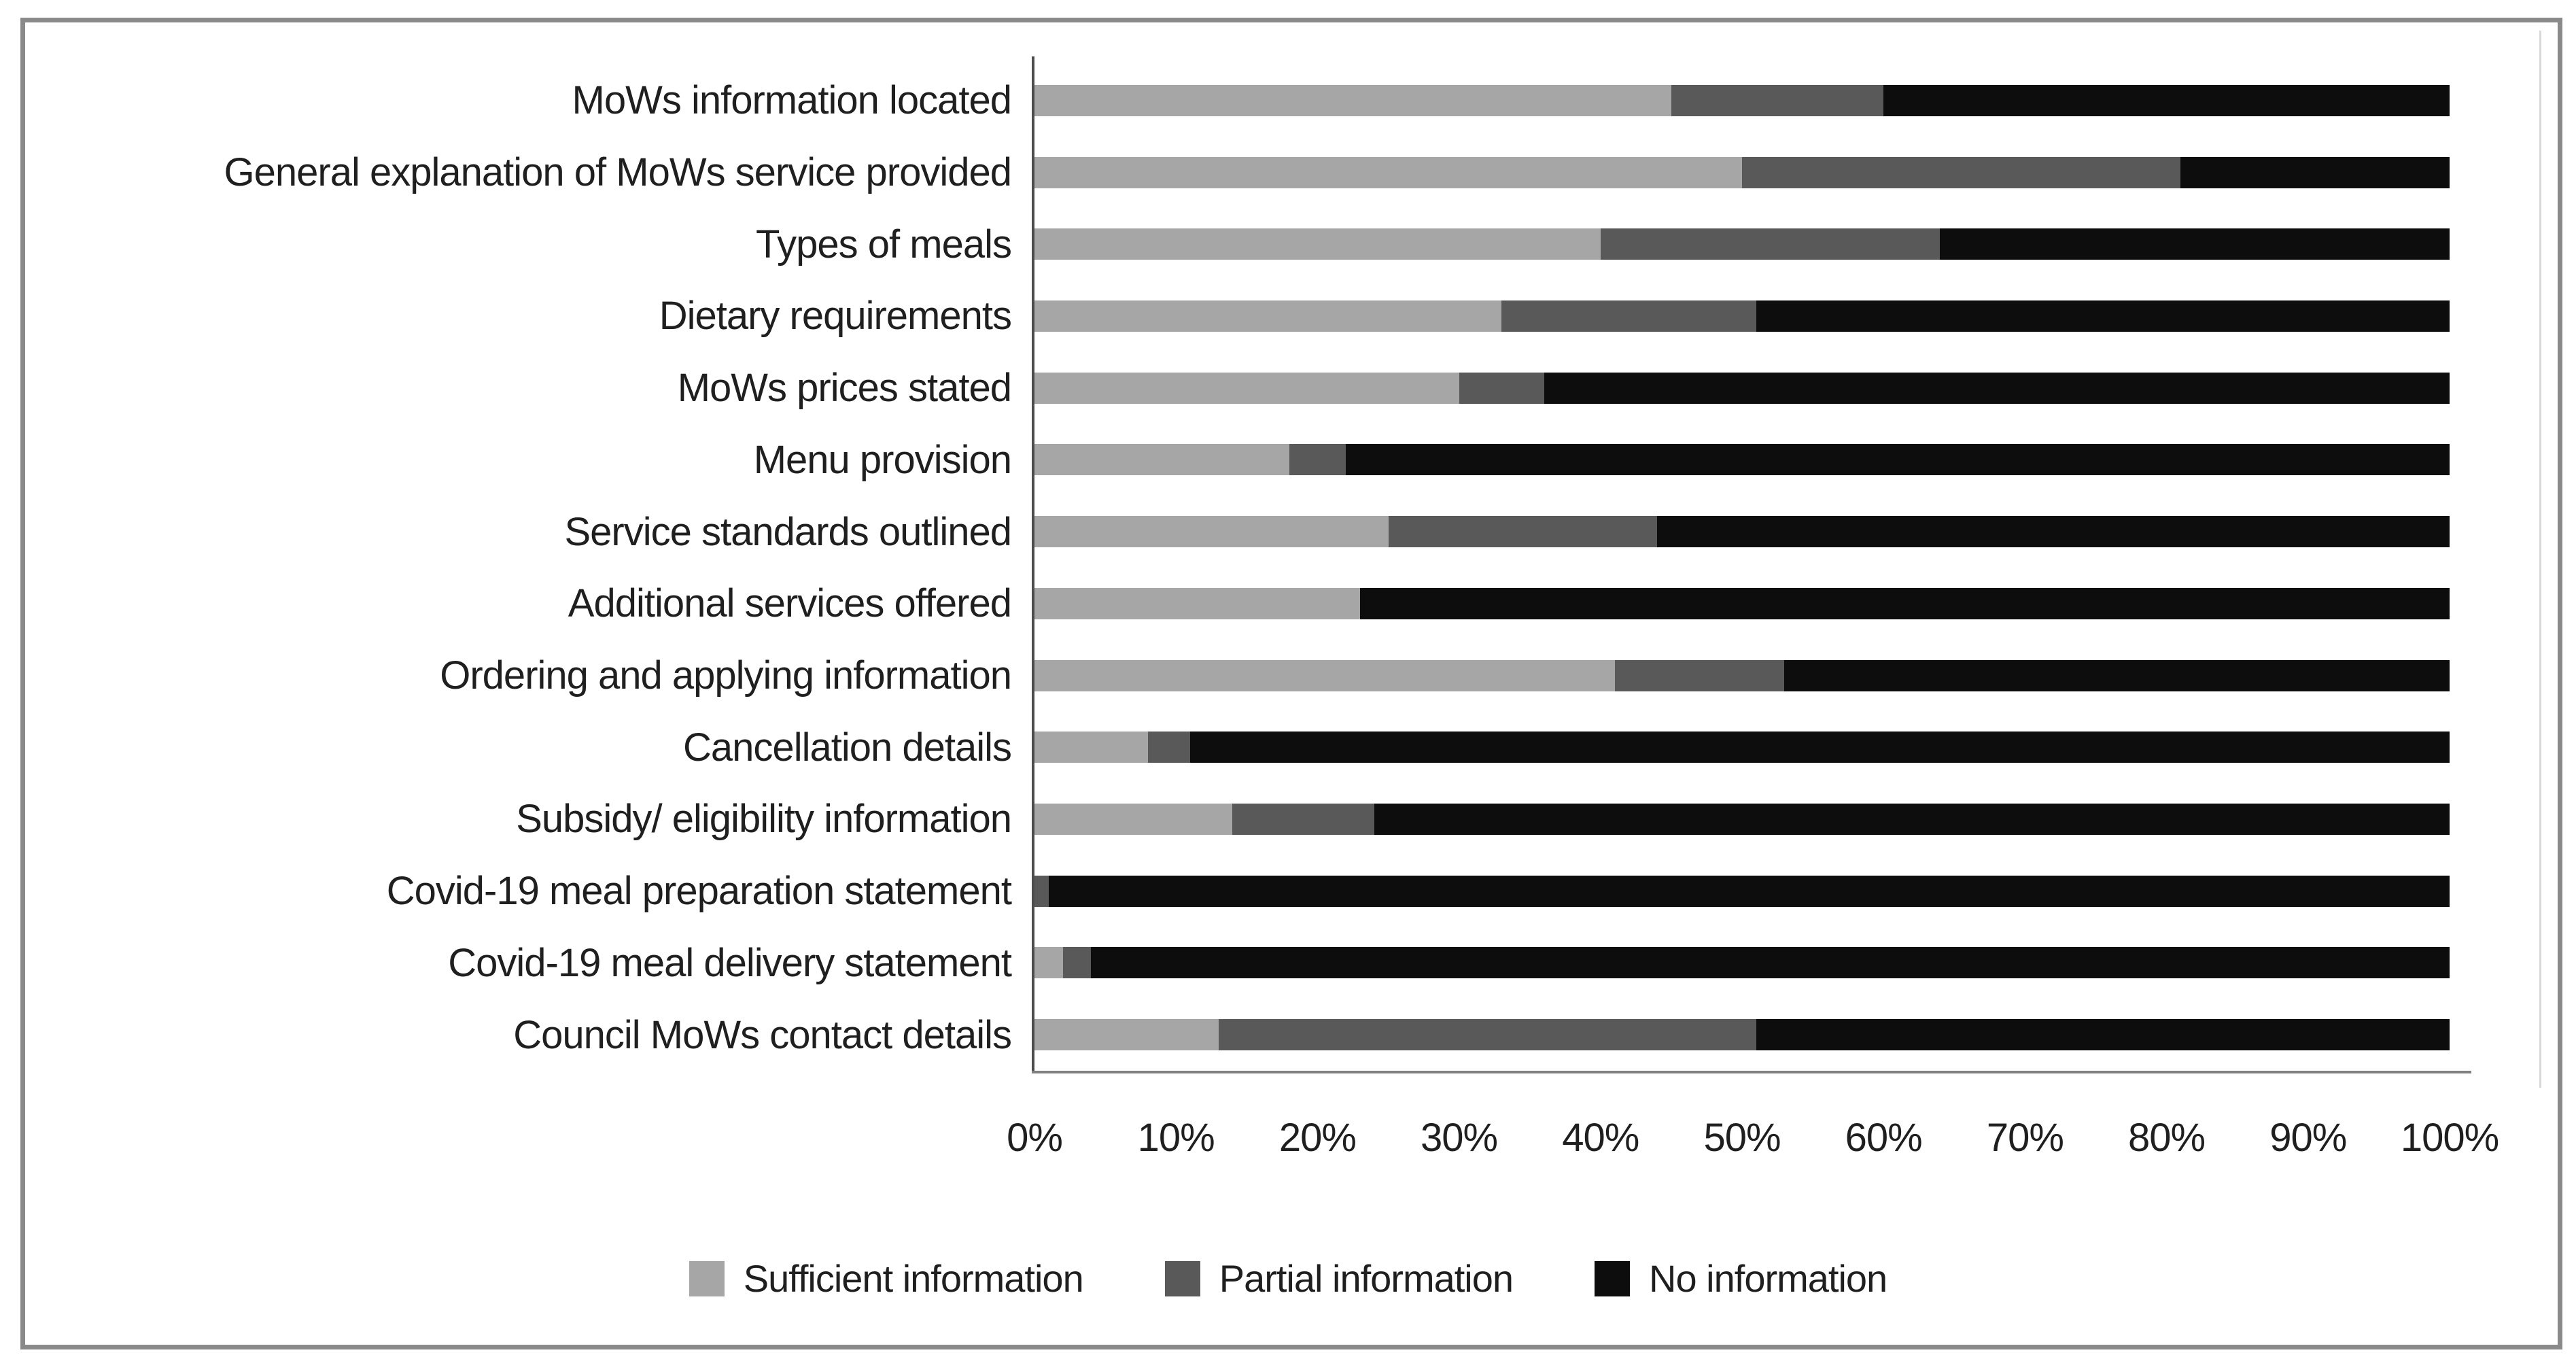 The image size is (2576, 1359). Describe the element at coordinates (762, 1034) in the screenshot. I see `category-label: Council MoWs contact details` at that location.